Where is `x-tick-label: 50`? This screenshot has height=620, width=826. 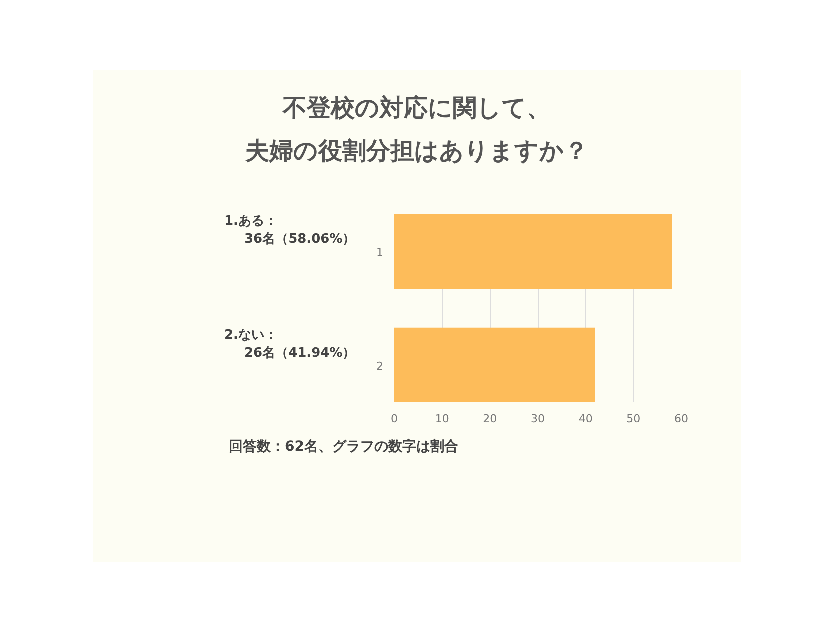
x-tick-label: 50 is located at coordinates (633, 419).